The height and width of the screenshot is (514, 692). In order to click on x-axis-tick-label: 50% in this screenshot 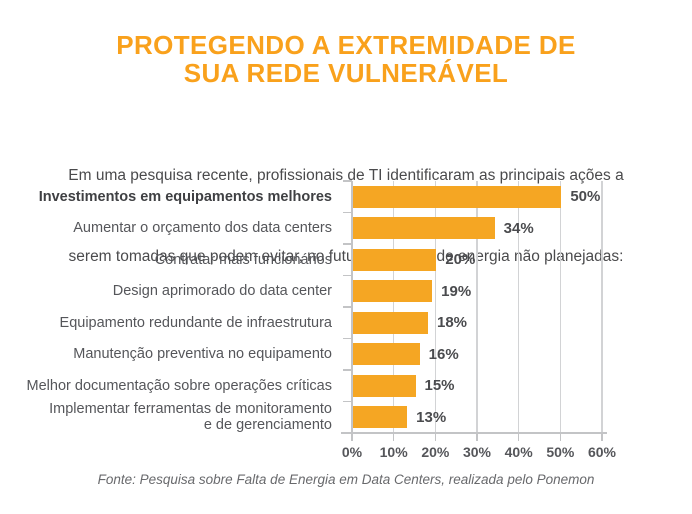, I will do `click(560, 452)`.